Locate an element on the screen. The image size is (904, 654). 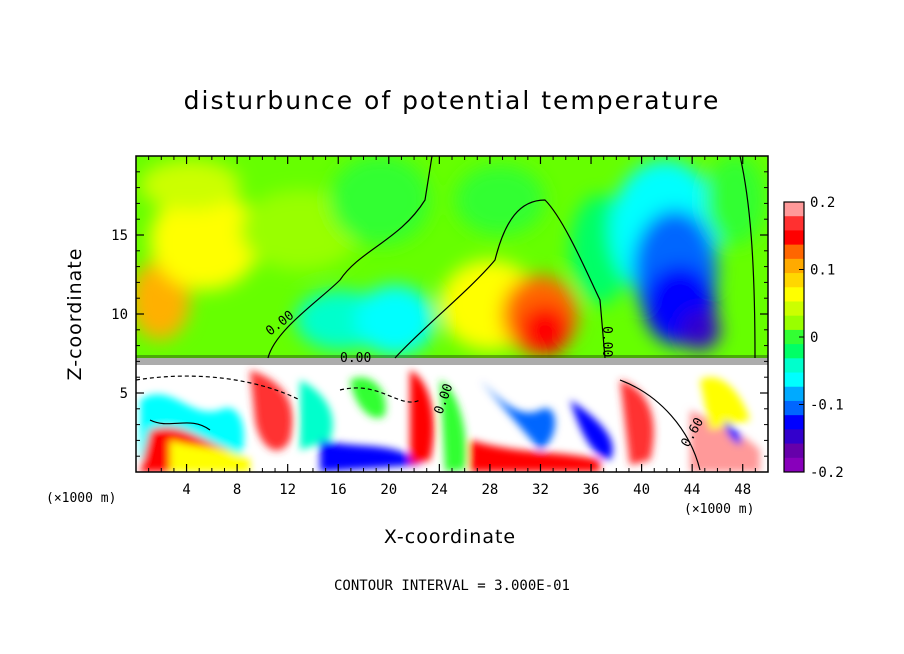
x-unit-label: (×1000 m) is located at coordinates (81, 498).